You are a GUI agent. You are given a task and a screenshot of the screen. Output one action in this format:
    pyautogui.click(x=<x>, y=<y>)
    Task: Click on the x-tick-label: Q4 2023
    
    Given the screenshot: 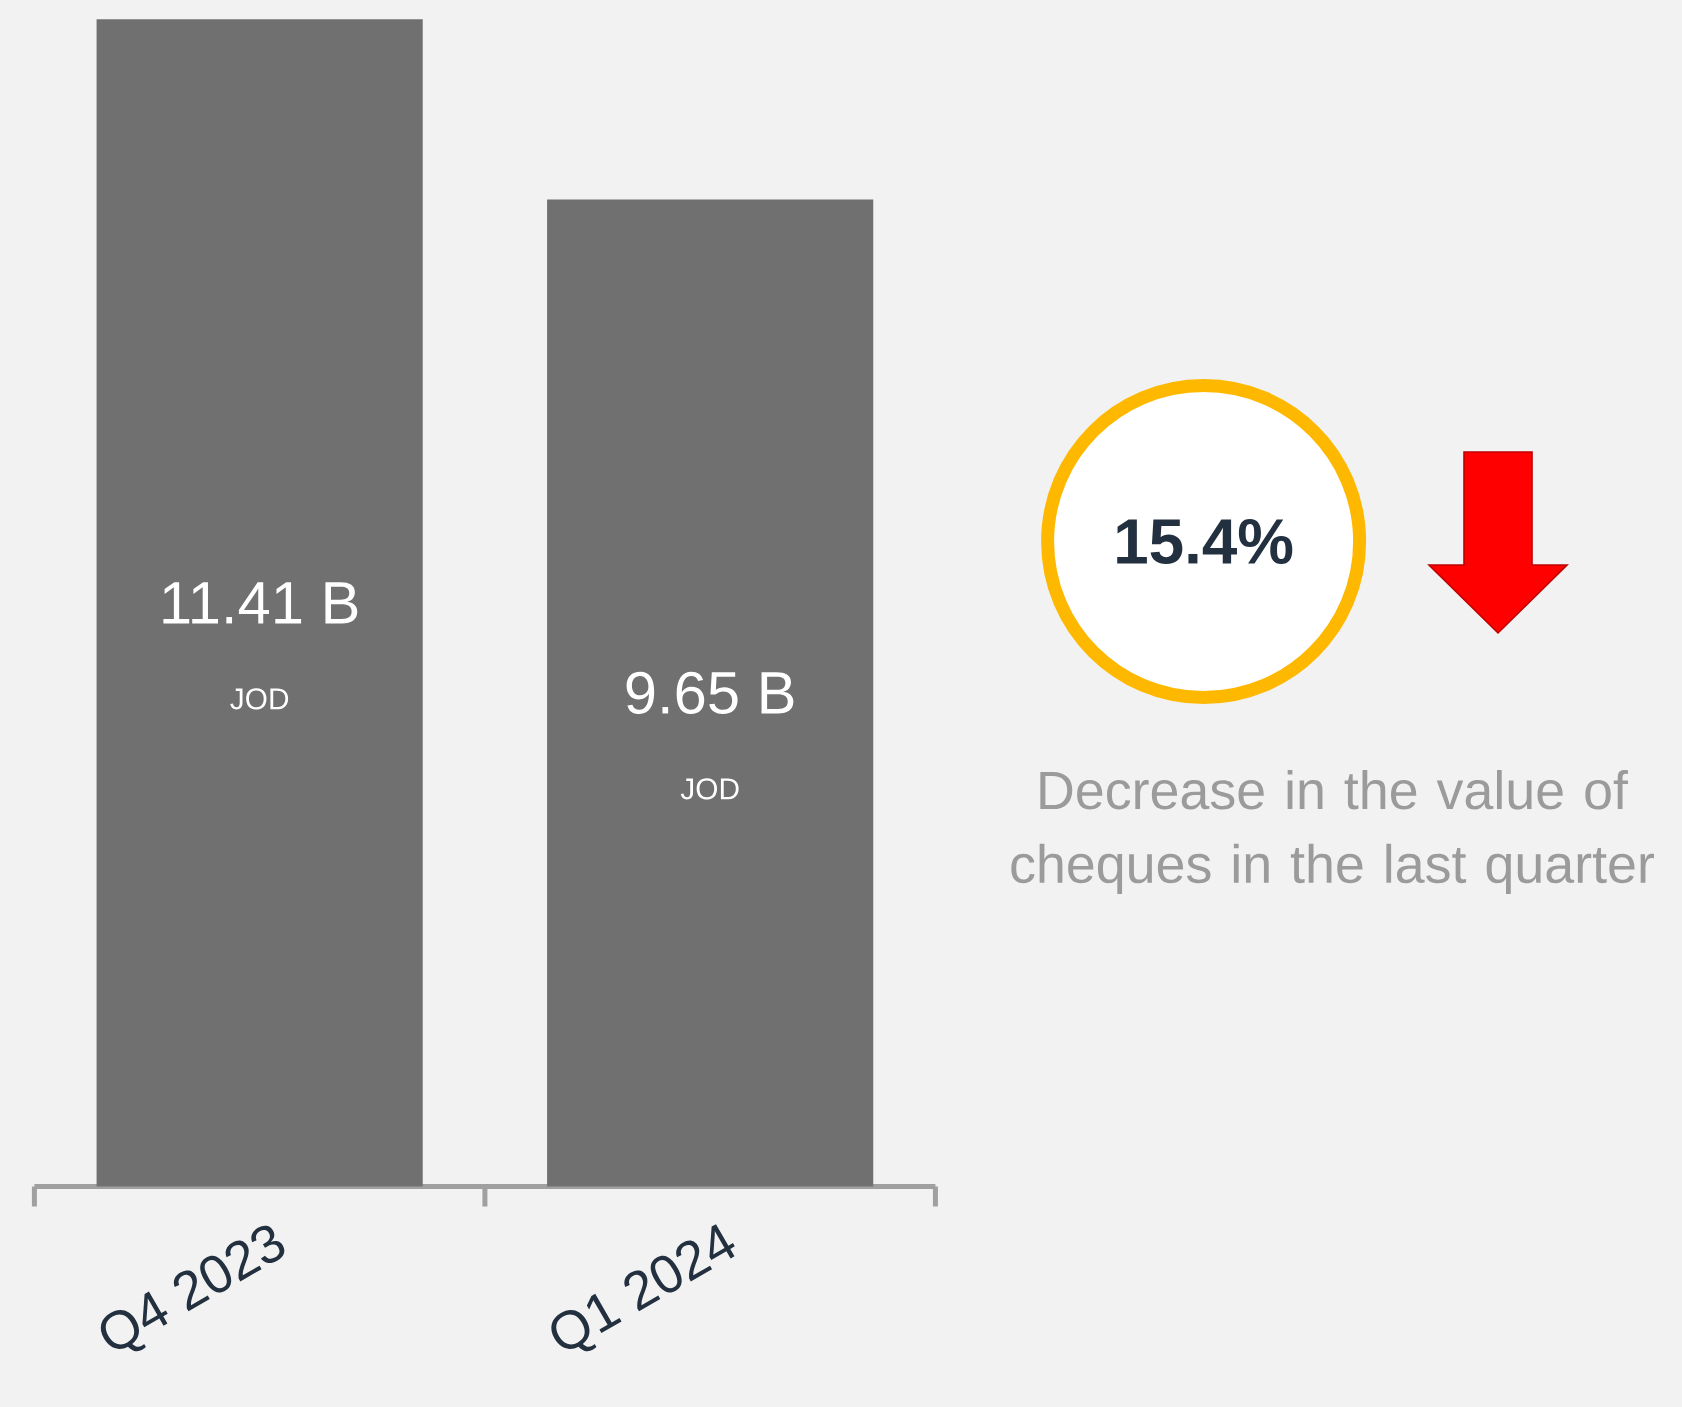 What is the action you would take?
    pyautogui.click(x=192, y=1288)
    